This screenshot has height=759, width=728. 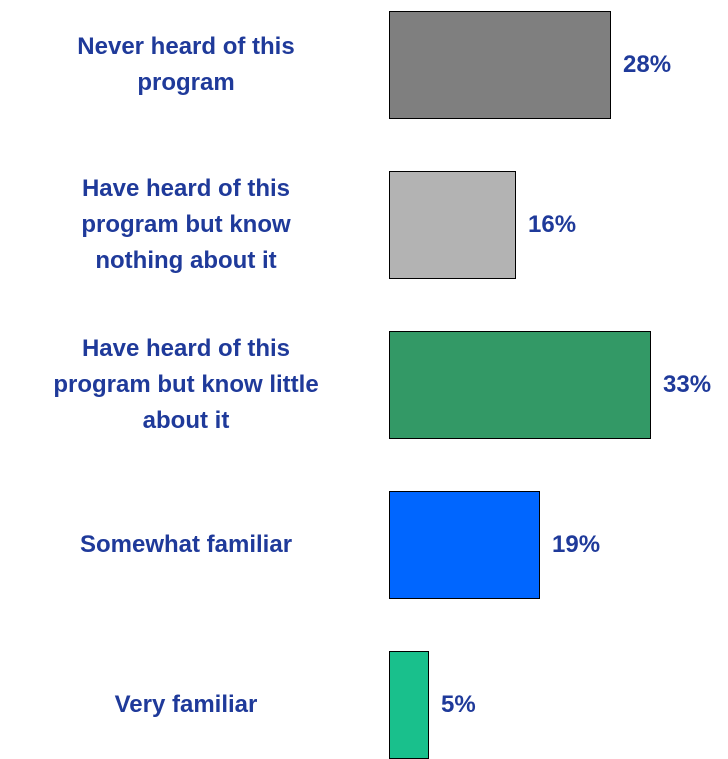 What do you see at coordinates (687, 384) in the screenshot?
I see `value-label: 33%` at bounding box center [687, 384].